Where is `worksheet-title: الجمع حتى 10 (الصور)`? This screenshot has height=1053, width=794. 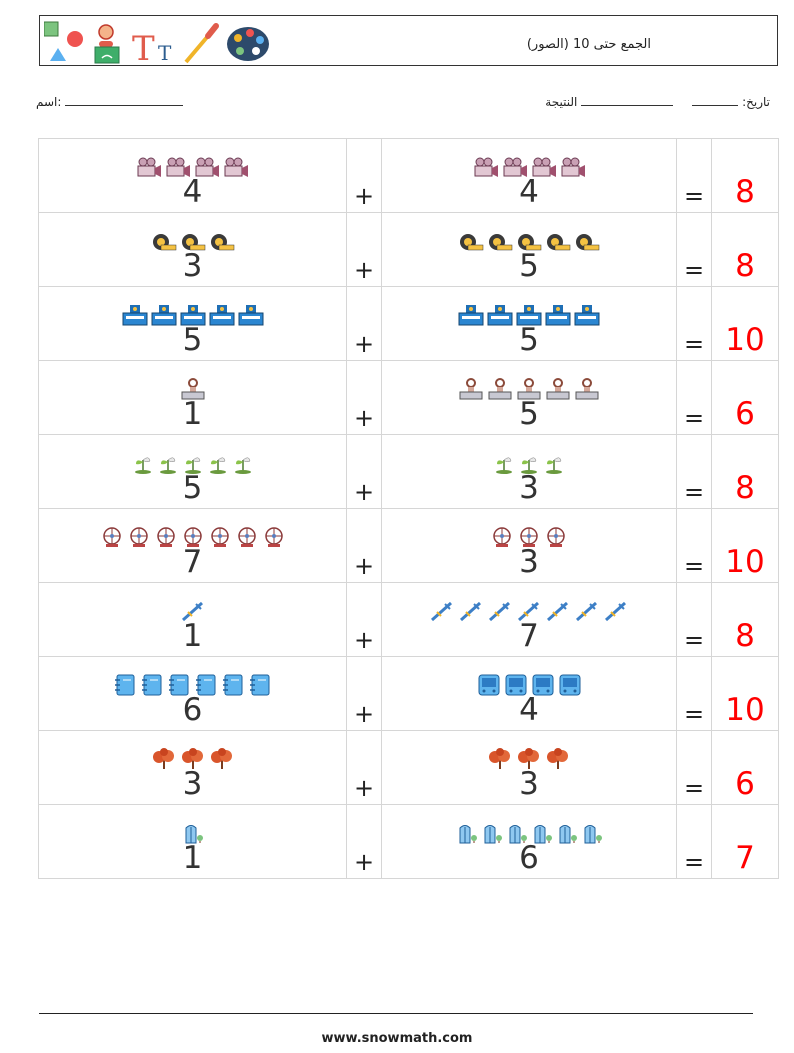
worksheet-title: الجمع حتى 10 (الصور) is located at coordinates (588, 44).